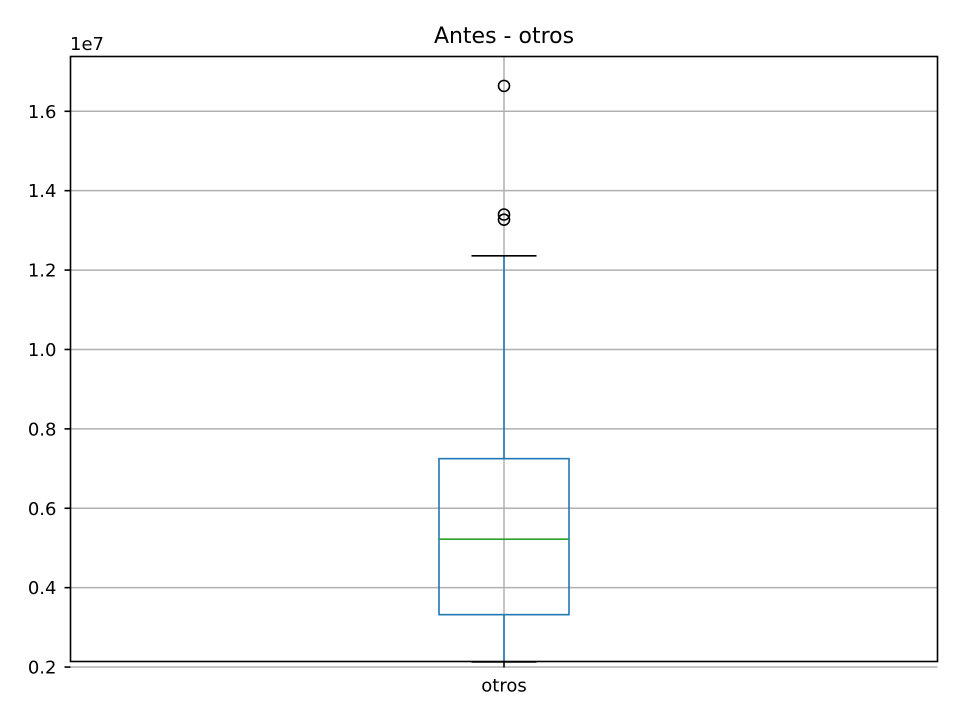 The height and width of the screenshot is (720, 960). What do you see at coordinates (504, 36) in the screenshot?
I see `chart-title: Antes - otros` at bounding box center [504, 36].